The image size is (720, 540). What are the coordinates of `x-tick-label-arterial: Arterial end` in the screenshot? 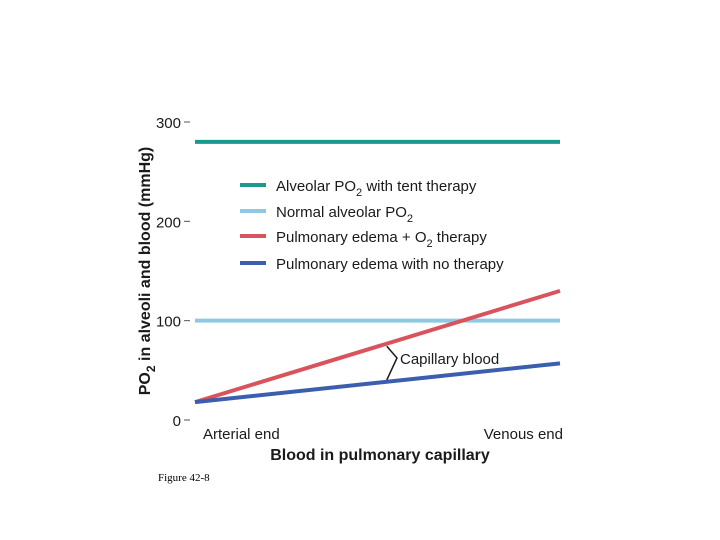 It's located at (241, 434).